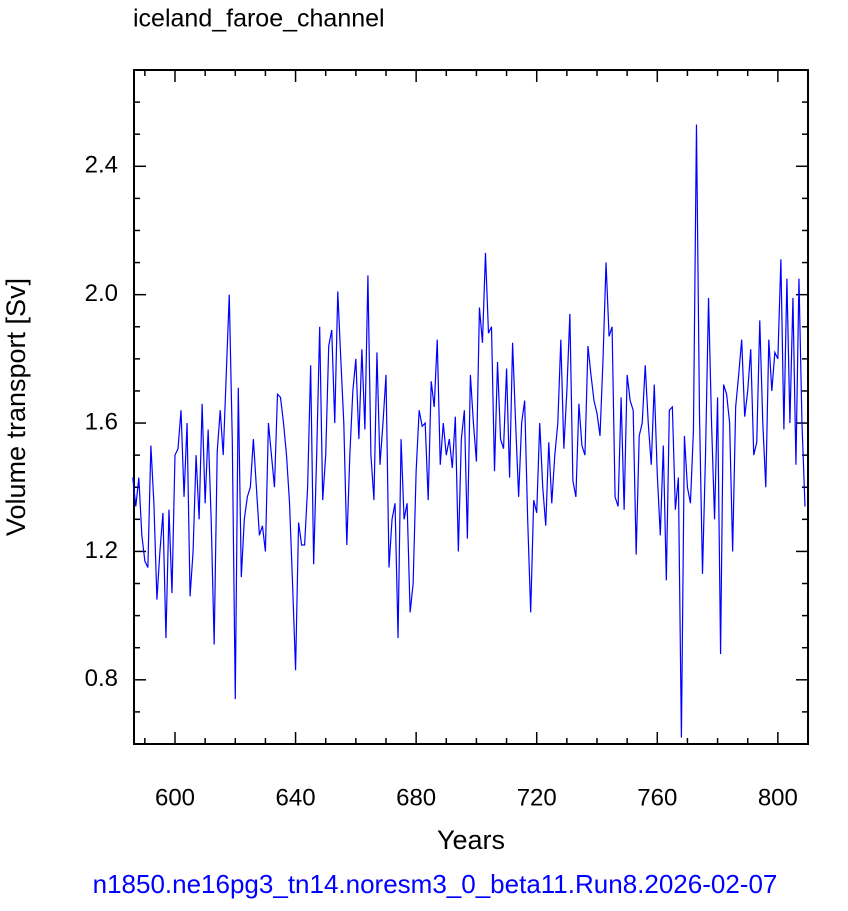 The height and width of the screenshot is (911, 848). What do you see at coordinates (101, 678) in the screenshot?
I see `y-tick-label: 0.8` at bounding box center [101, 678].